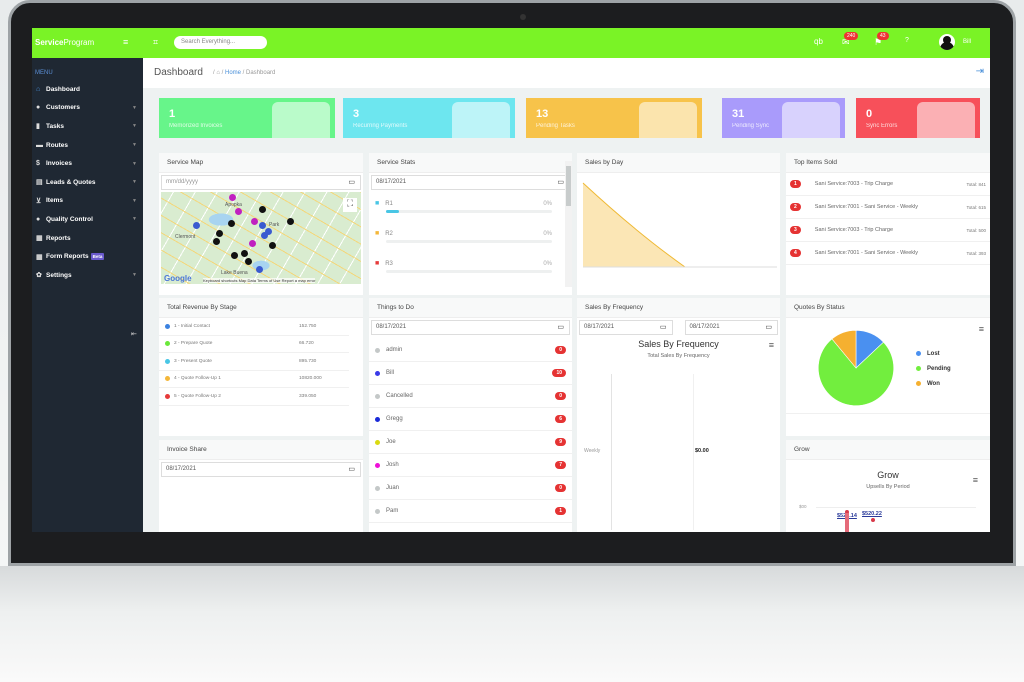  What do you see at coordinates (87, 145) in the screenshot?
I see `sidebar-item-routes: ▬ Routes ▼` at bounding box center [87, 145].